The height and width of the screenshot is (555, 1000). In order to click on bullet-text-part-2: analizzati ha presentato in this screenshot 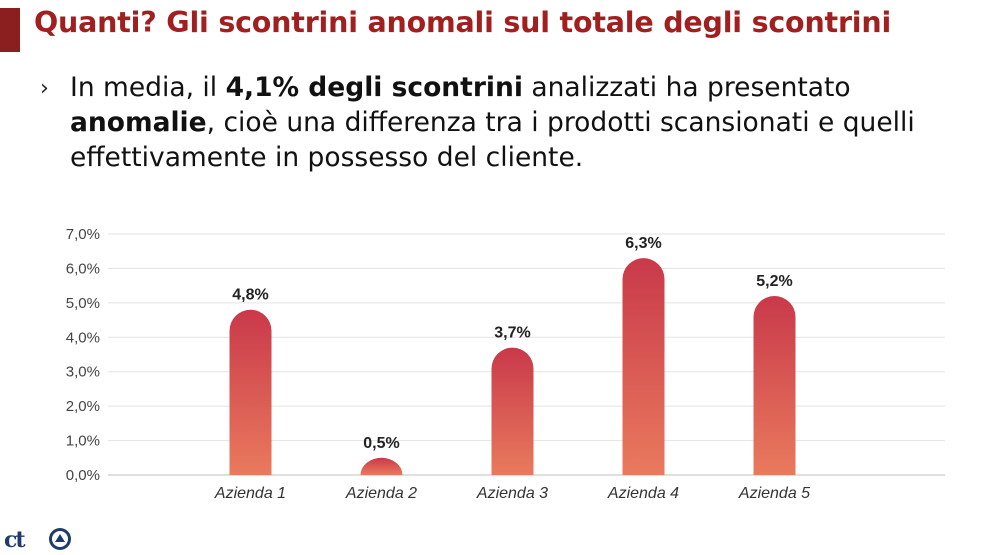, I will do `click(686, 87)`.